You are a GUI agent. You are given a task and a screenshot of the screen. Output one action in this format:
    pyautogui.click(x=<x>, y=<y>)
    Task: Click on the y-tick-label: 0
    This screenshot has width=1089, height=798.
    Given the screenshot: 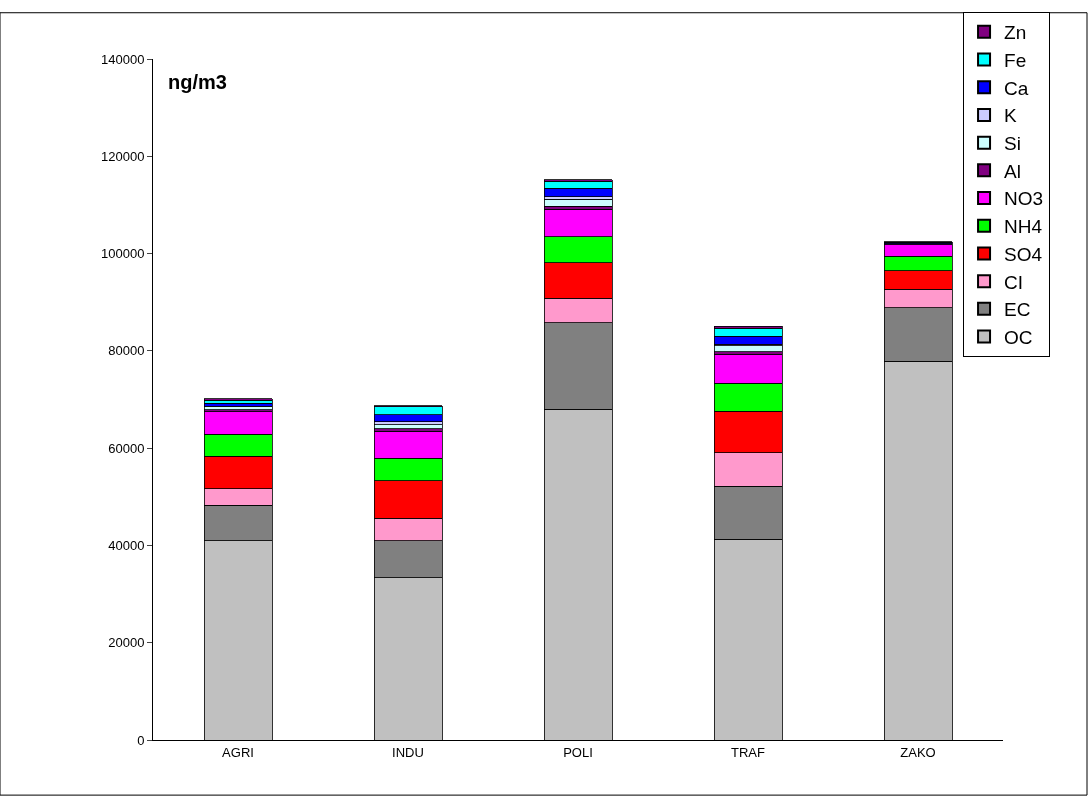 What is the action you would take?
    pyautogui.click(x=141, y=740)
    